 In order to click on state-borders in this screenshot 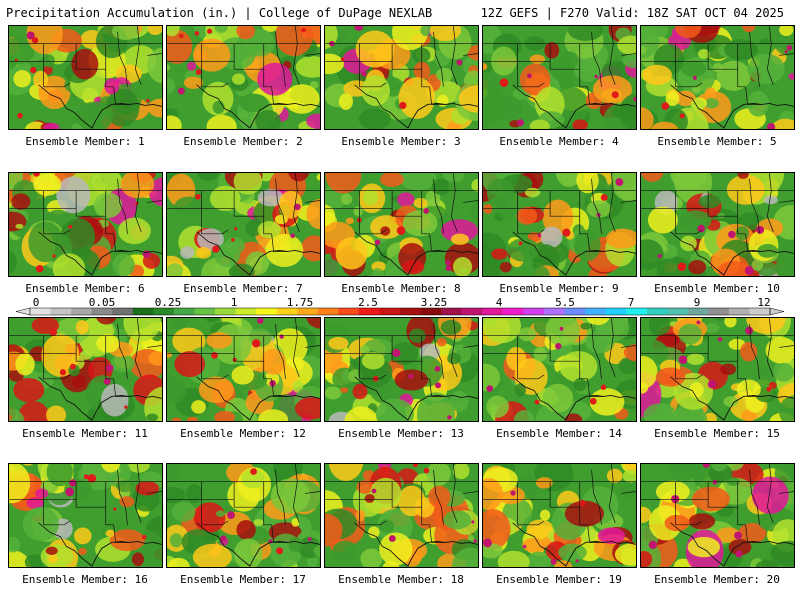, I will do `click(559, 65)`.